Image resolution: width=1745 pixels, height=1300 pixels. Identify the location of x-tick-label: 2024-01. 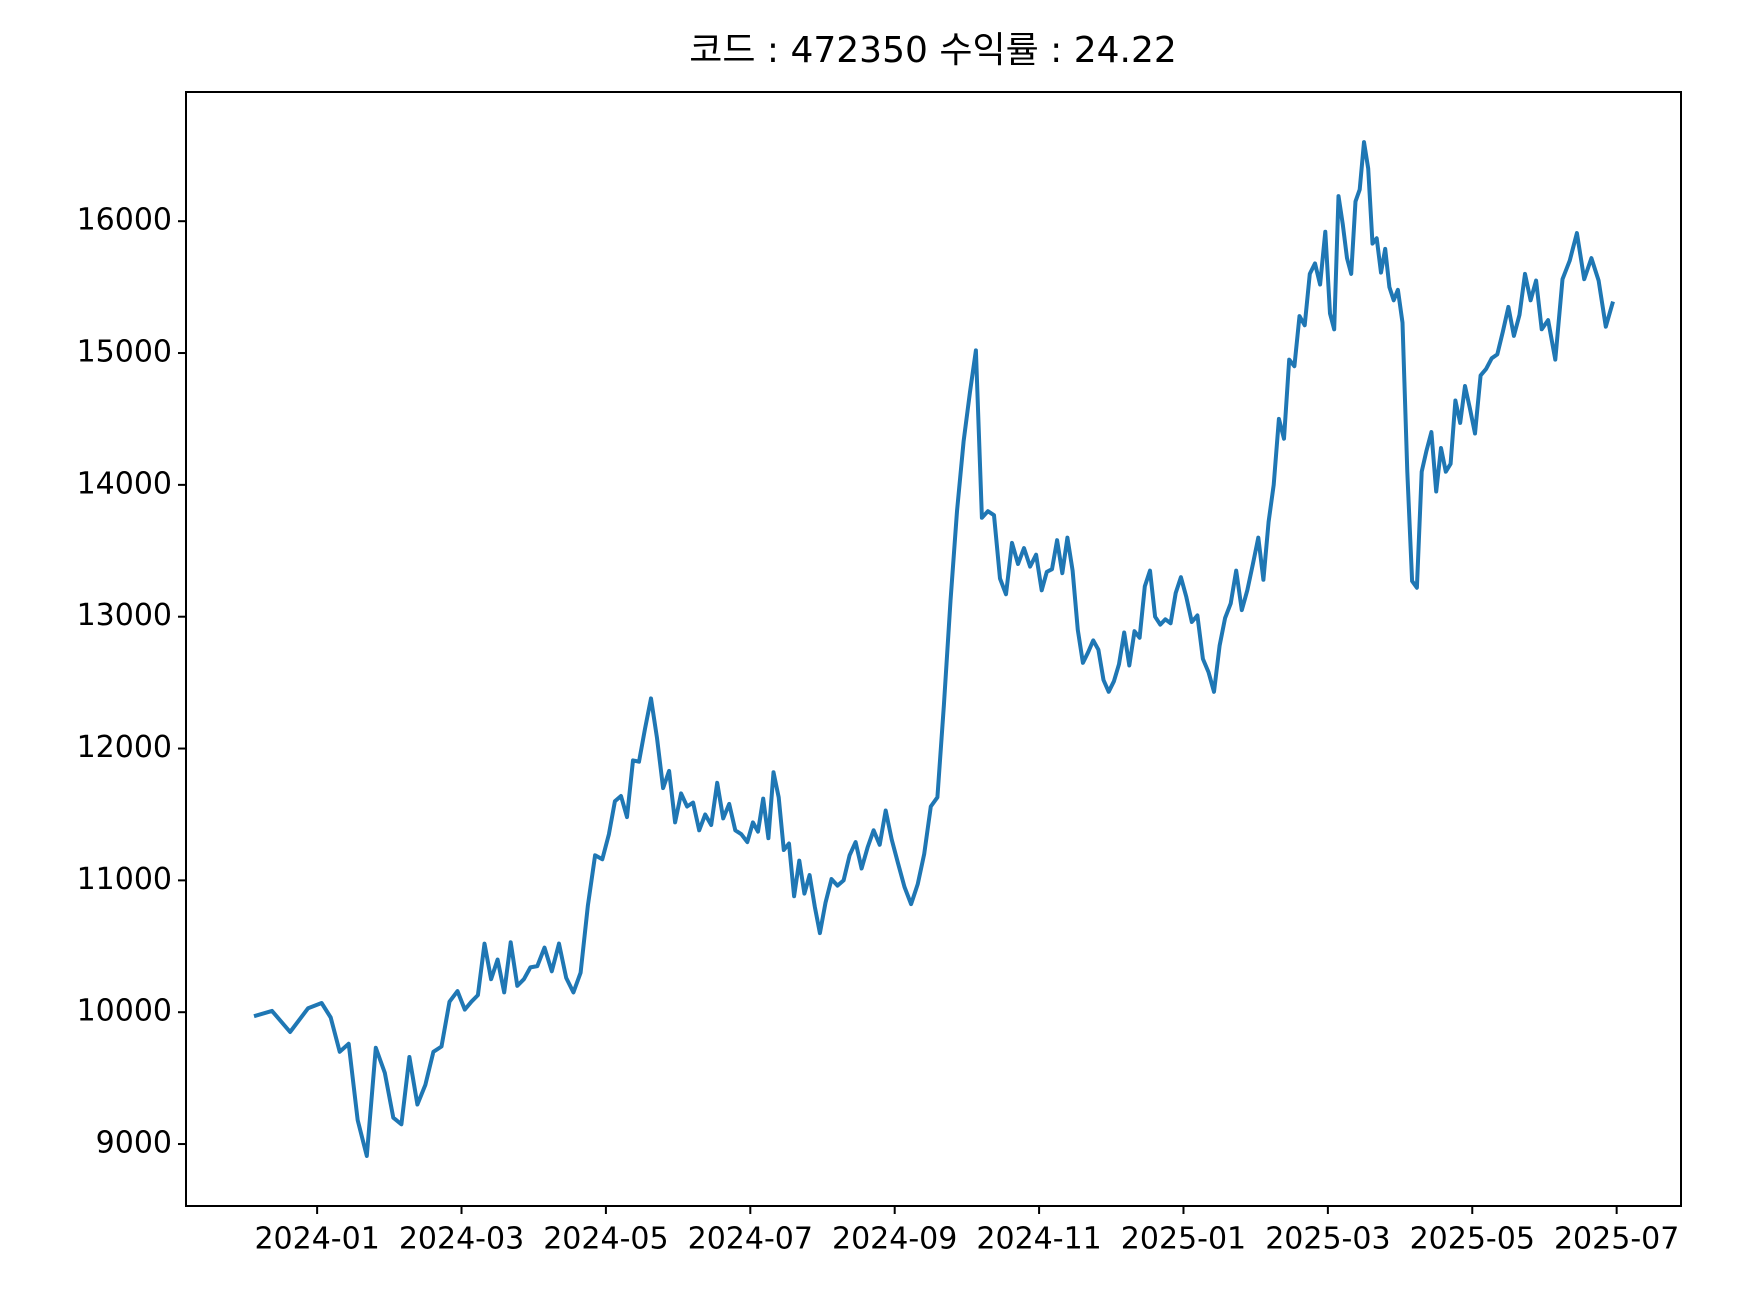
(316, 1239).